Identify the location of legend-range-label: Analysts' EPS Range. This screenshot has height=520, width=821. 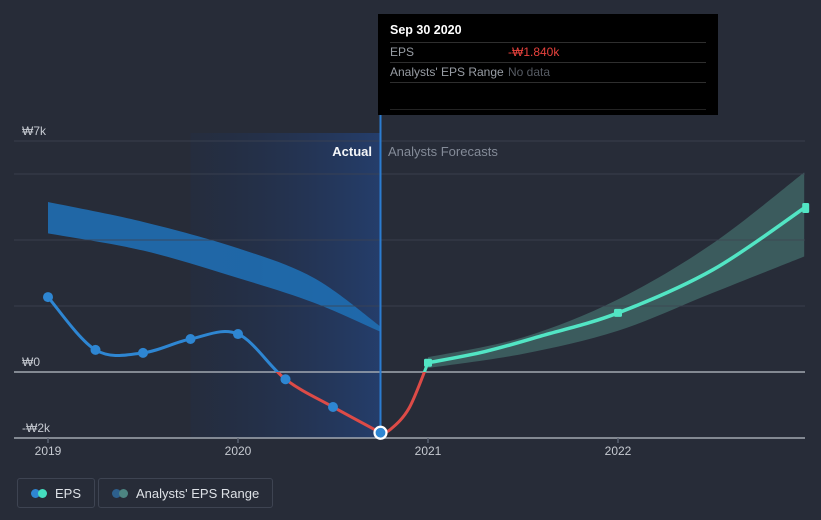
(198, 493).